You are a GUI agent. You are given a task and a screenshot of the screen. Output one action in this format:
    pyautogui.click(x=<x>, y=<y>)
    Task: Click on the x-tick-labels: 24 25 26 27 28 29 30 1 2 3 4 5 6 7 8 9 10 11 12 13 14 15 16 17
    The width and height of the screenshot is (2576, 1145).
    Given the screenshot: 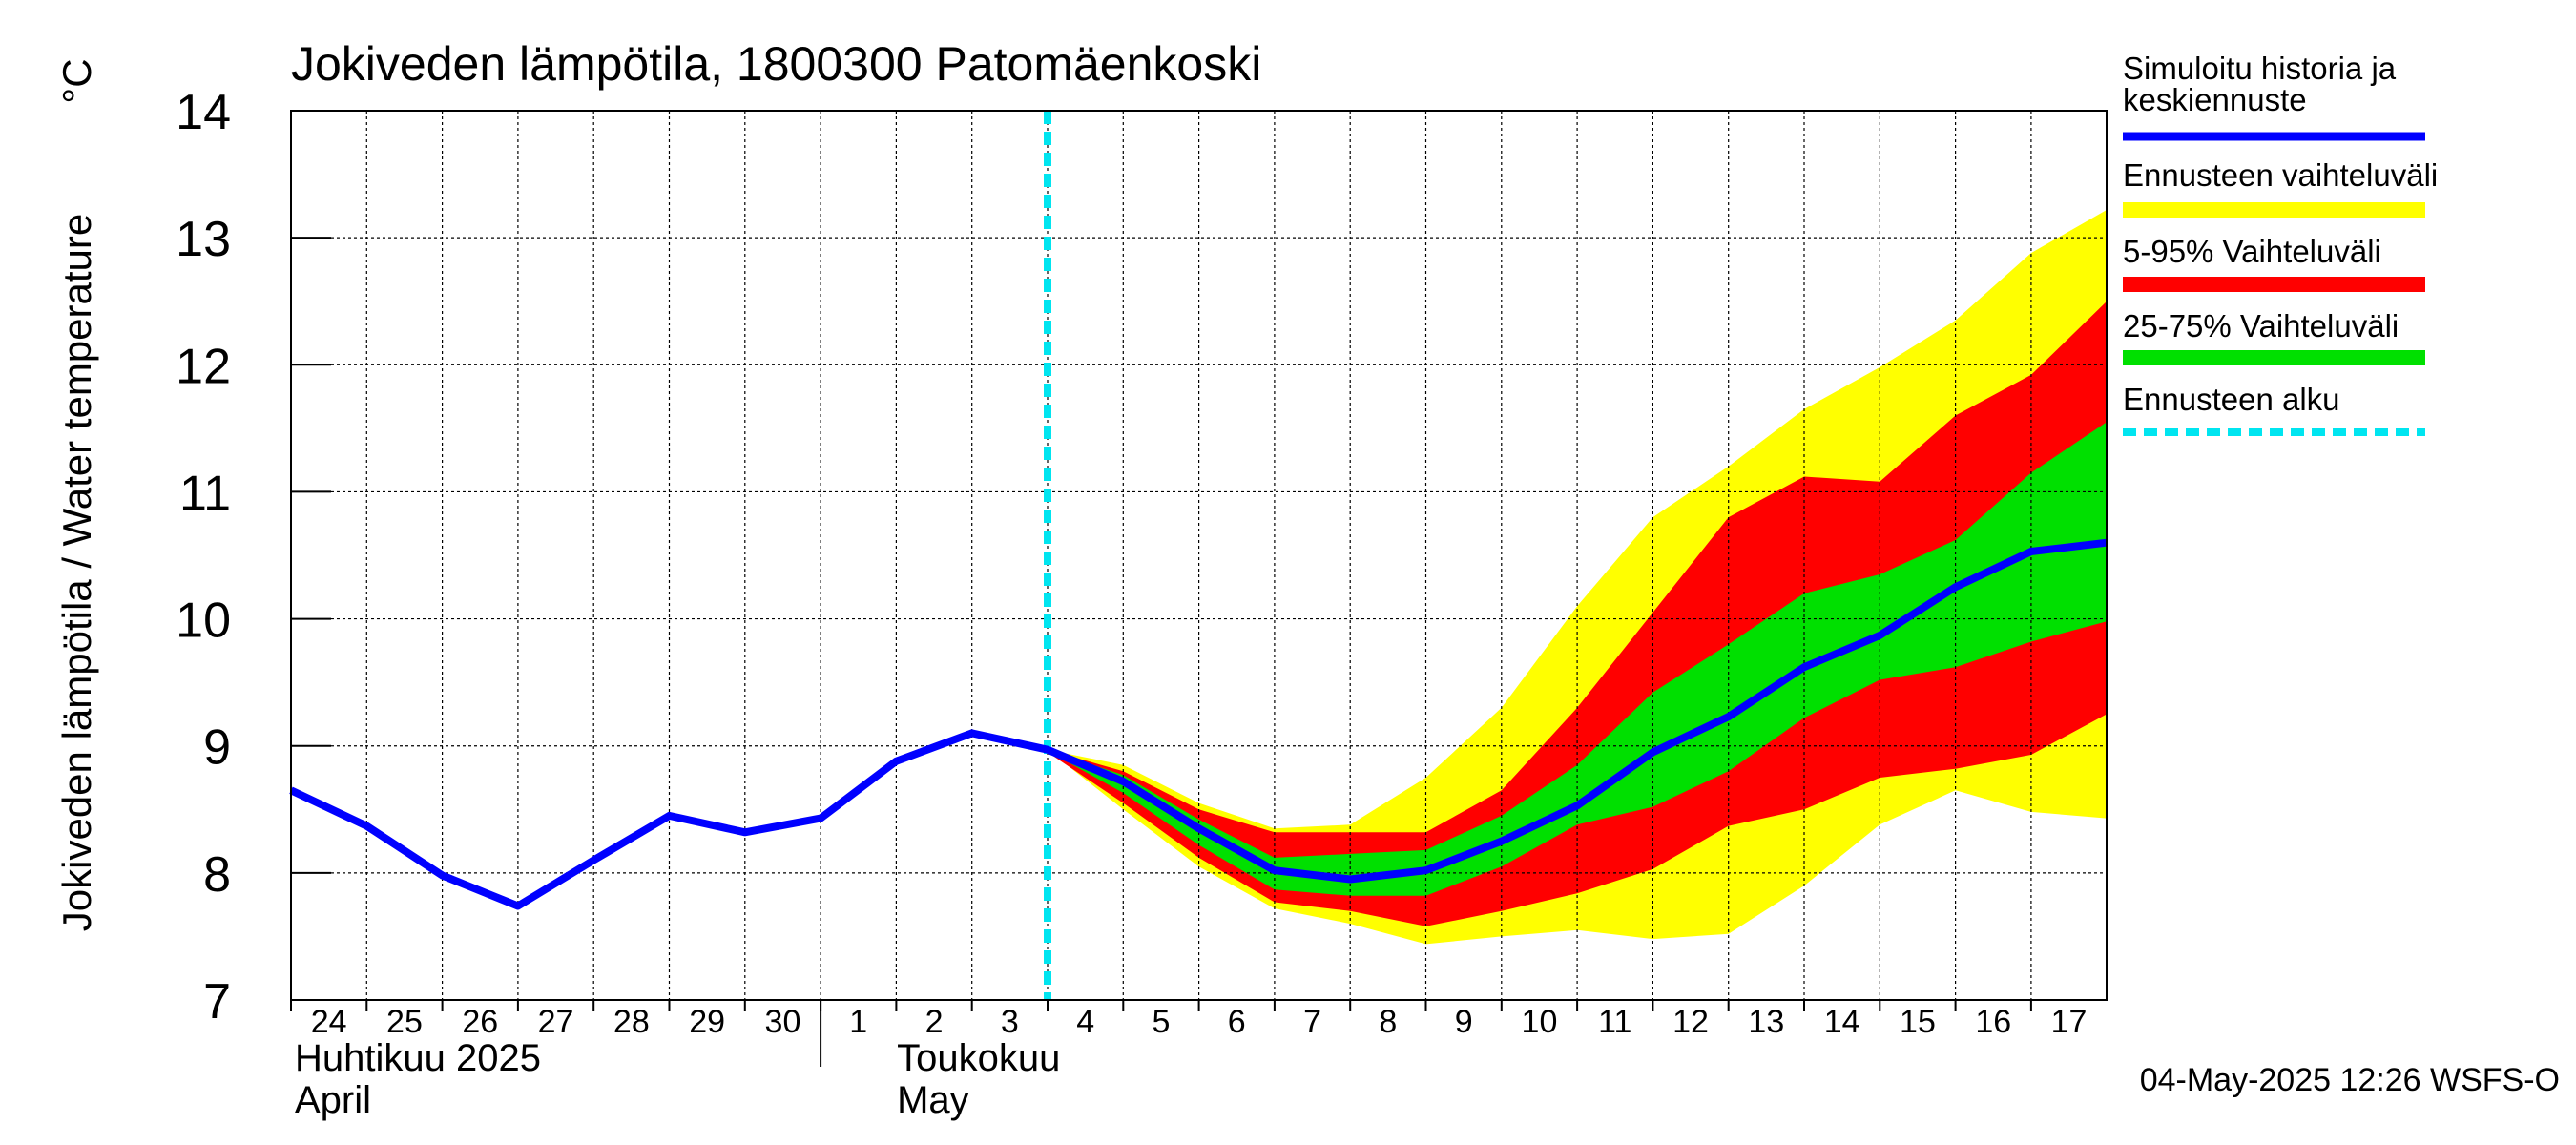 What is the action you would take?
    pyautogui.click(x=1199, y=1022)
    